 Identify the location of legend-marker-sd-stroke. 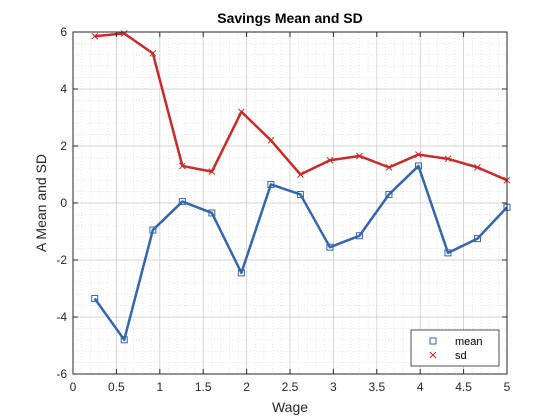
(433, 355).